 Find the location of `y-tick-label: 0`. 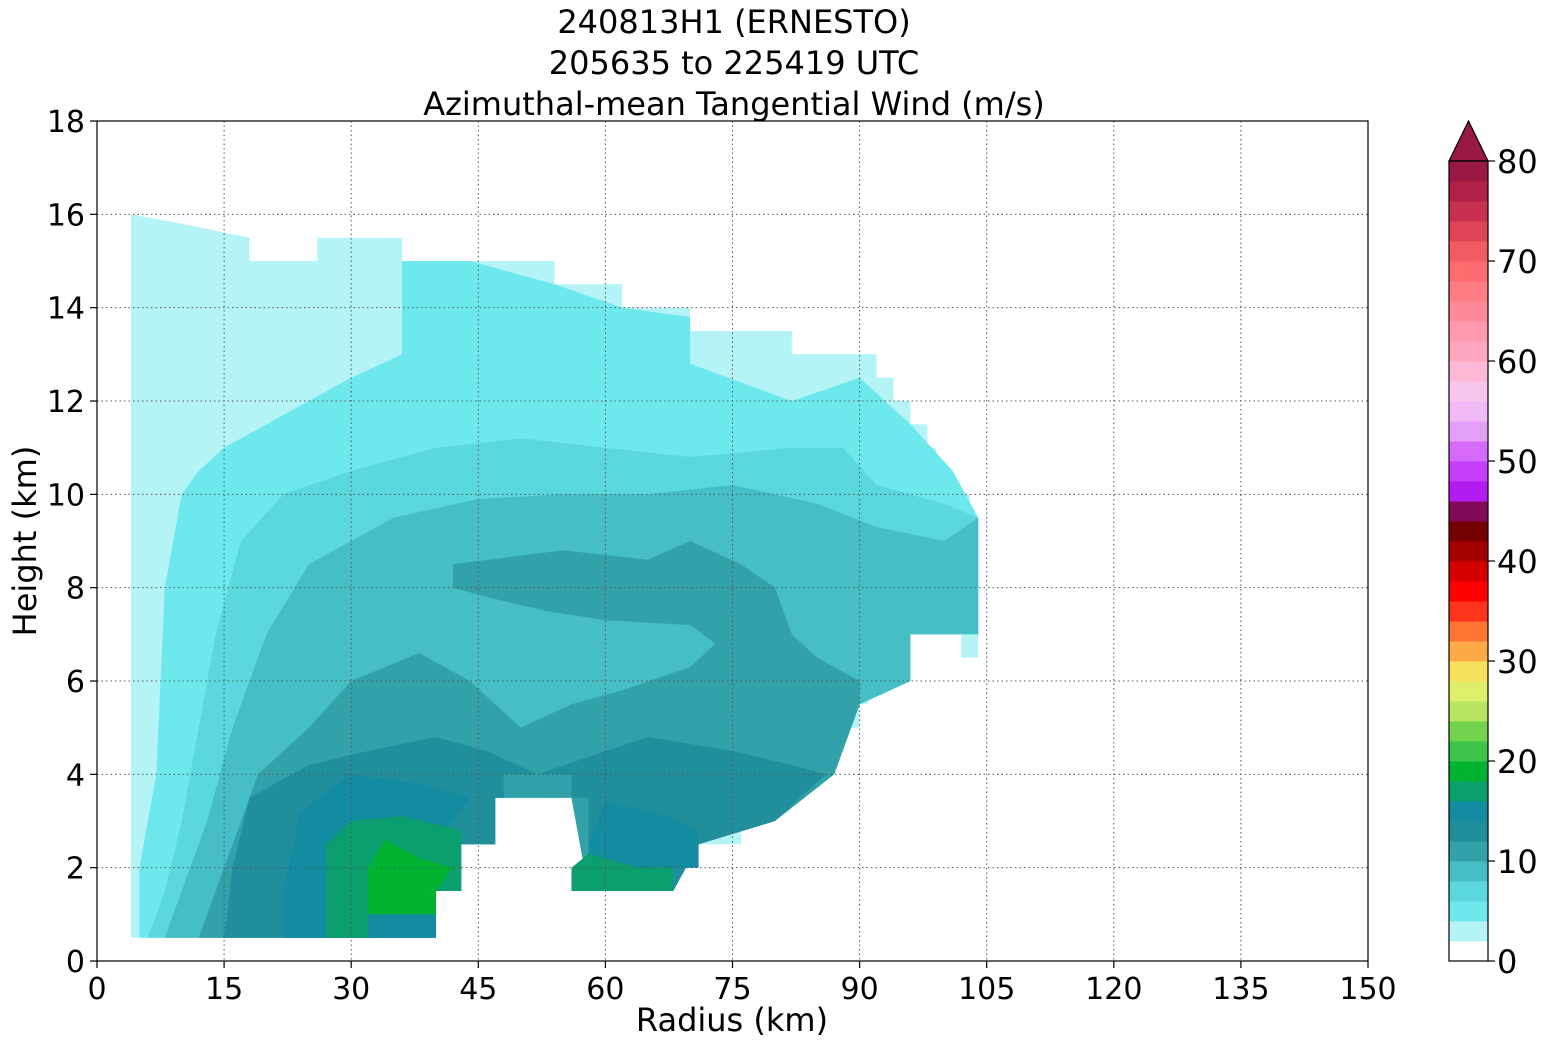

y-tick-label: 0 is located at coordinates (75, 962).